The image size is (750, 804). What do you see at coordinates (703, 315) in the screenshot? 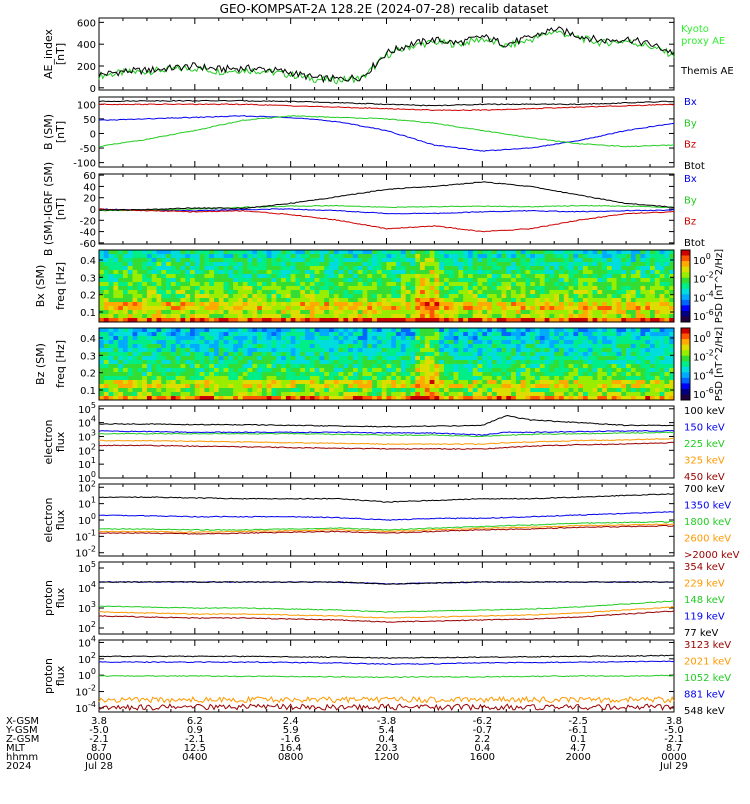
I see `colorbar-tick-label: 10-6` at bounding box center [703, 315].